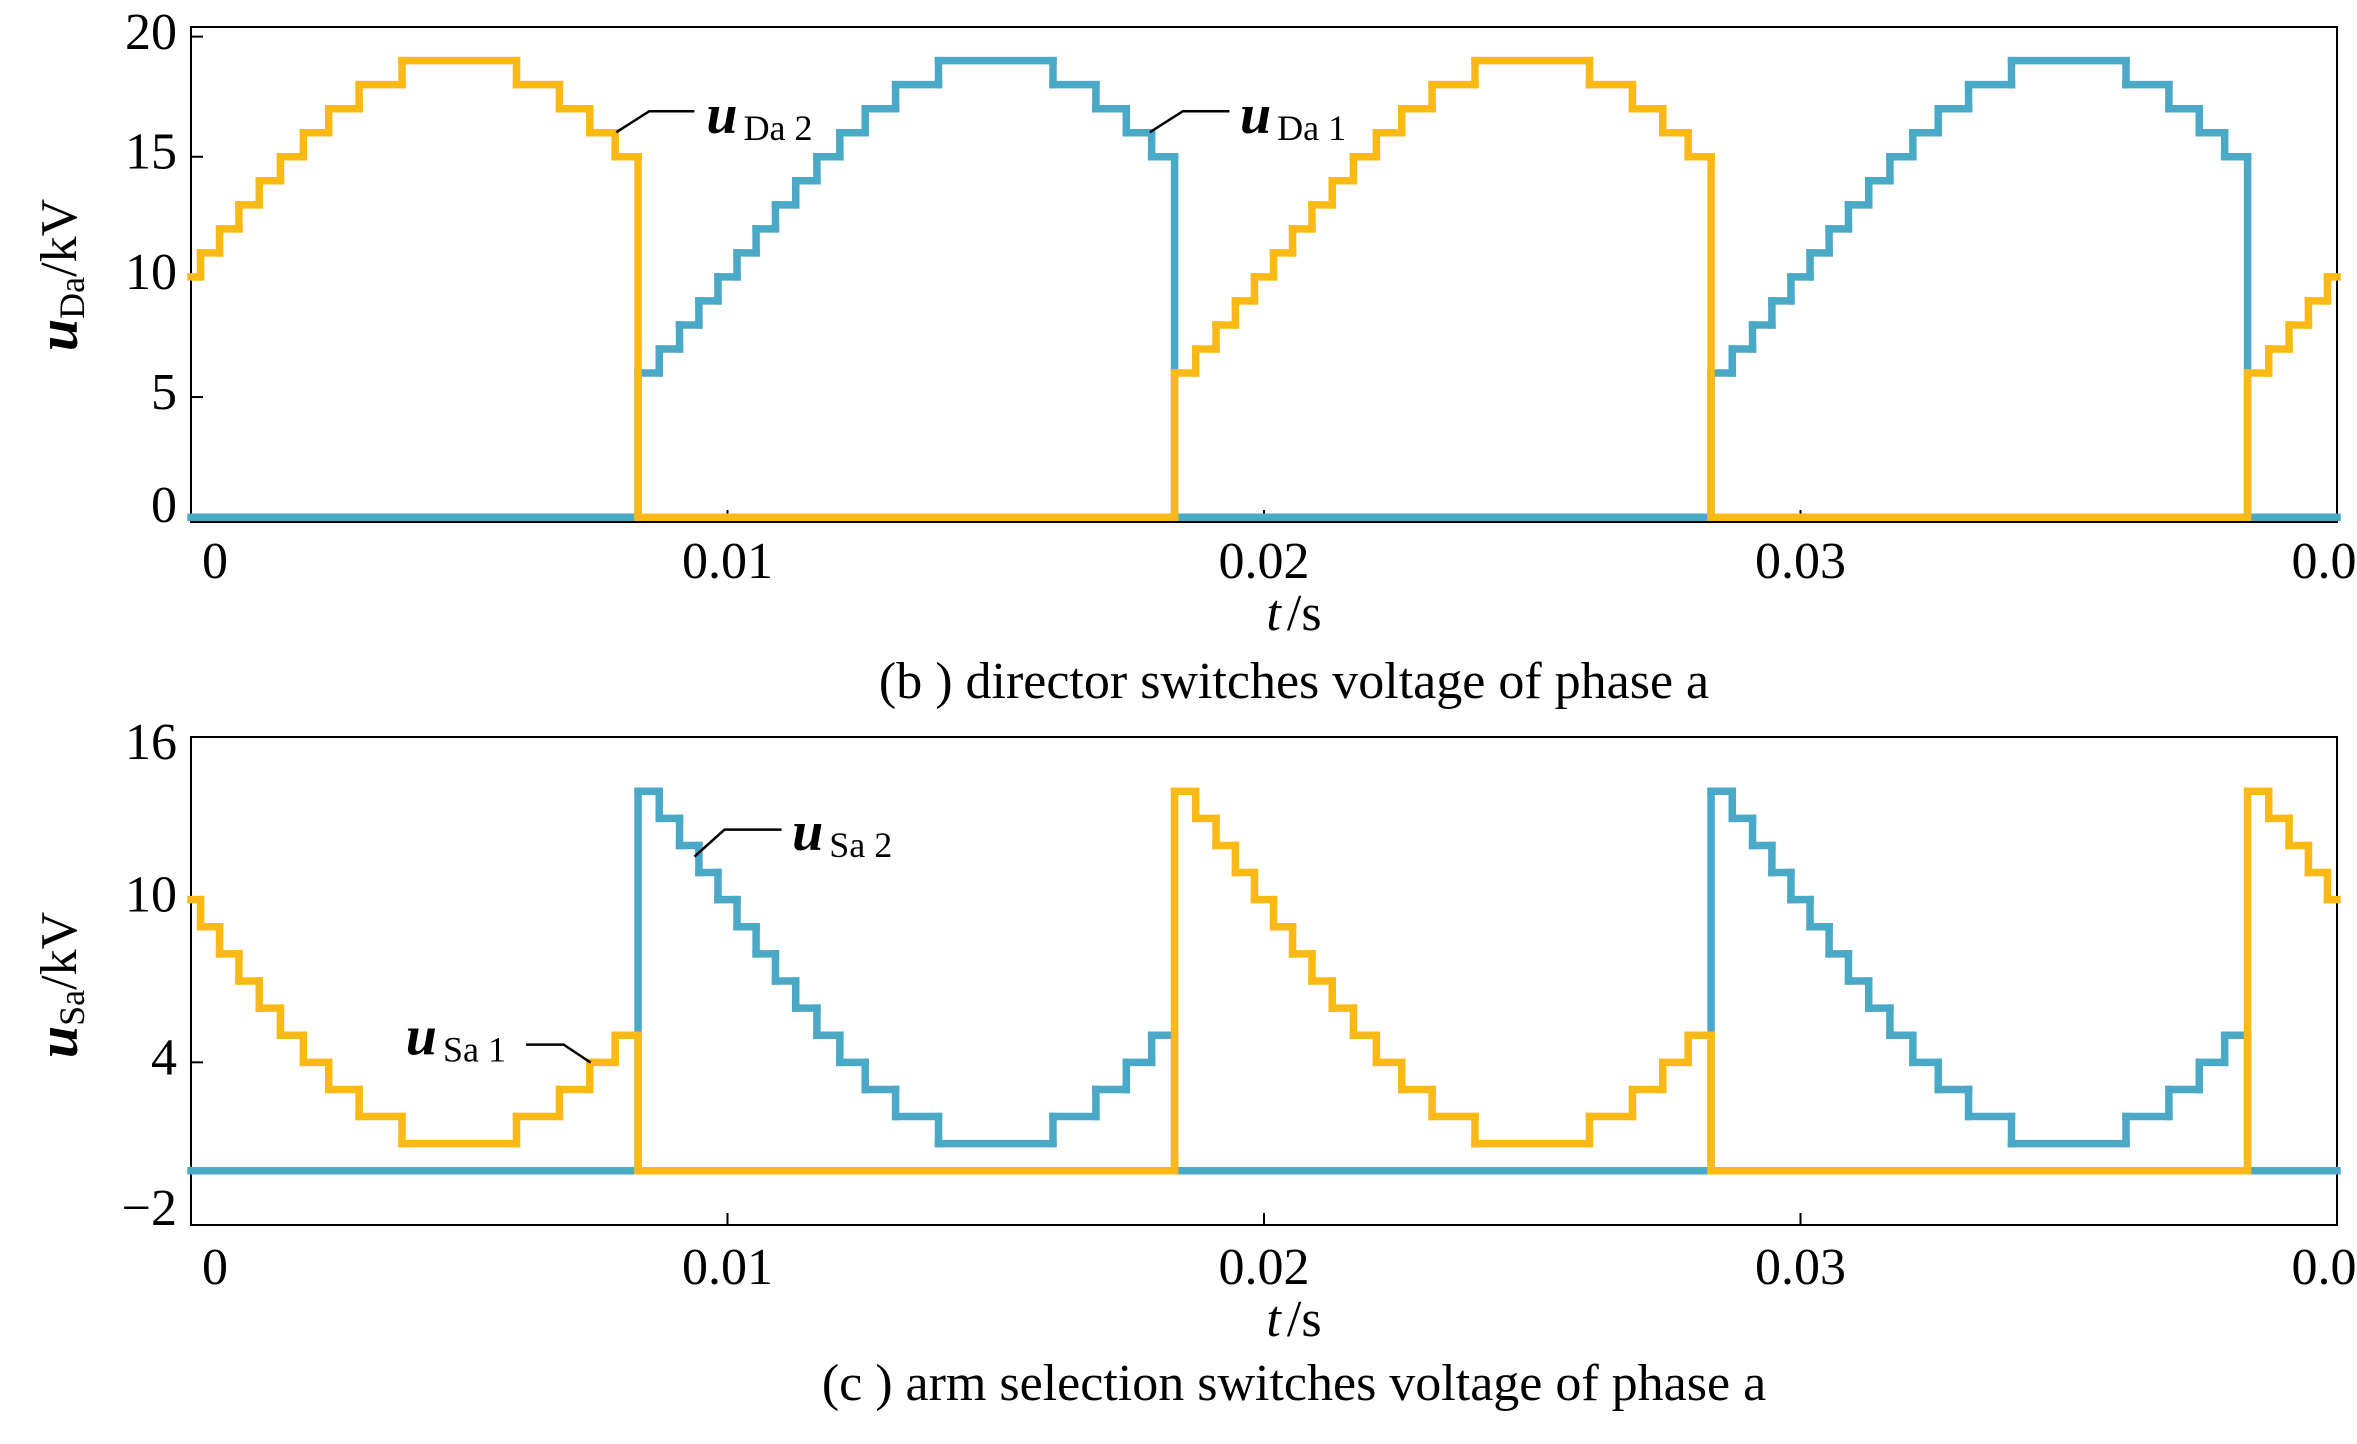  Describe the element at coordinates (164, 505) in the screenshot. I see `y-tick-label: 0` at that location.